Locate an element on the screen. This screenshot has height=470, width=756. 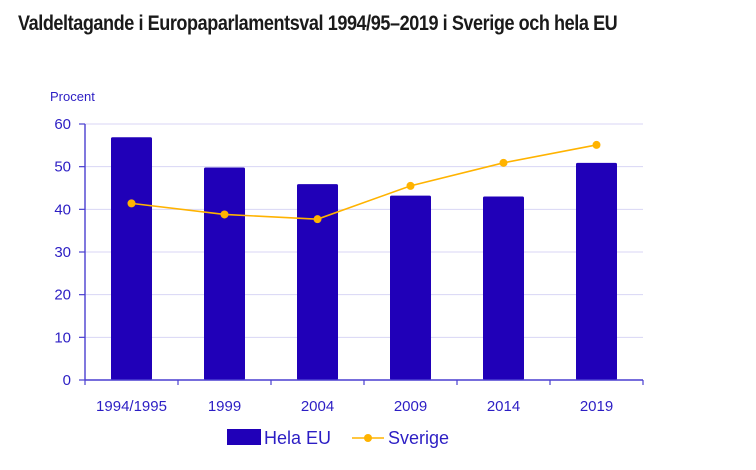
y-tick-label: 50 is located at coordinates (62, 167).